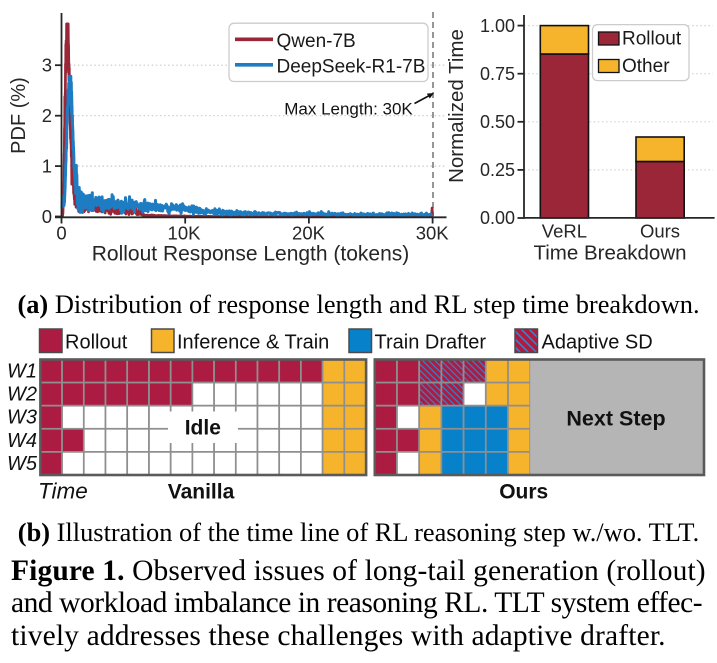  Describe the element at coordinates (201, 492) in the screenshot. I see `svg-text: Vanilla` at that location.